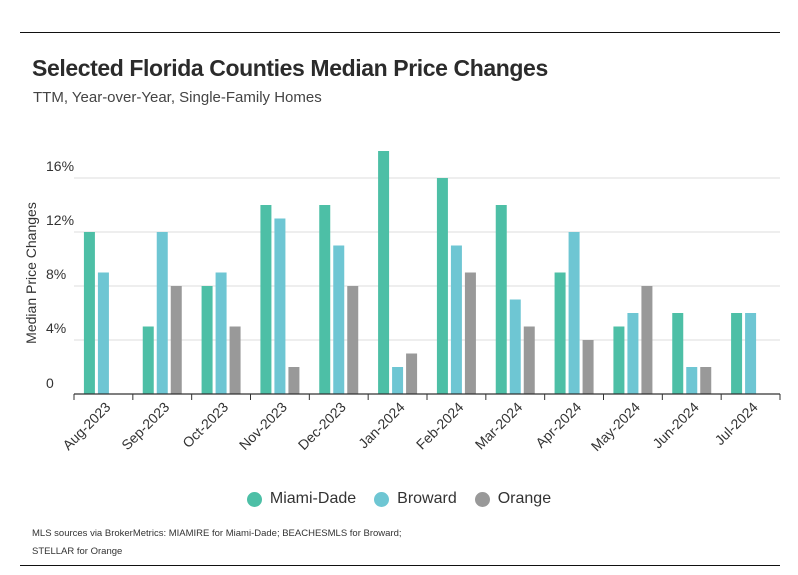  I want to click on bar-orange-sep-2023, so click(176, 340).